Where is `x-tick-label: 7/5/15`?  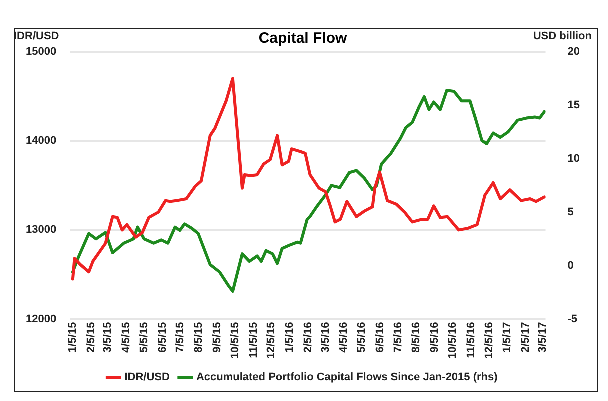 x-tick-label: 7/5/15 is located at coordinates (180, 337).